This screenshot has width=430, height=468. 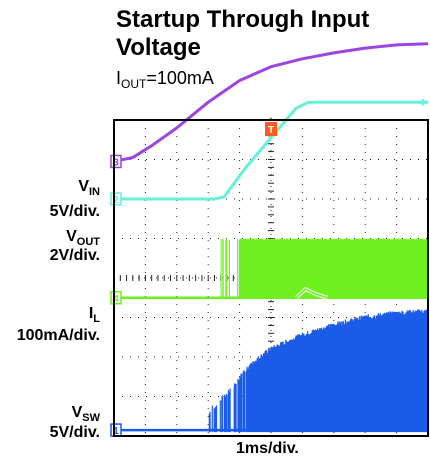 I want to click on vsw-label-sub: SW, so click(x=91, y=418).